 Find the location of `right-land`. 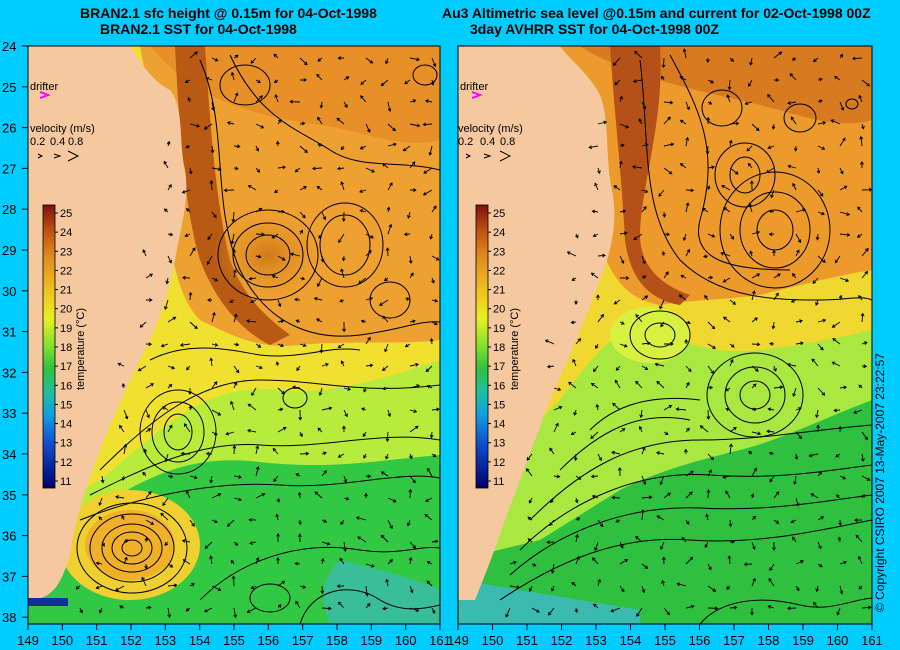

right-land is located at coordinates (536, 323).